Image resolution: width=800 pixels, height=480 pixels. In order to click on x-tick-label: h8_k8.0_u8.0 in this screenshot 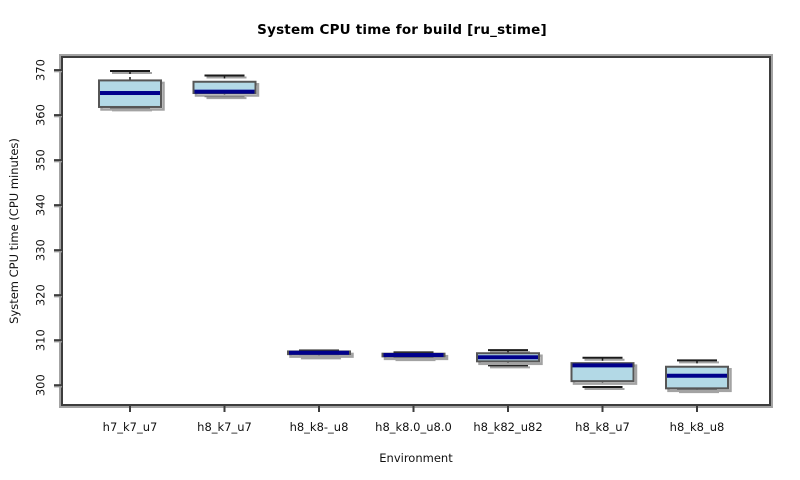, I will do `click(413, 427)`.